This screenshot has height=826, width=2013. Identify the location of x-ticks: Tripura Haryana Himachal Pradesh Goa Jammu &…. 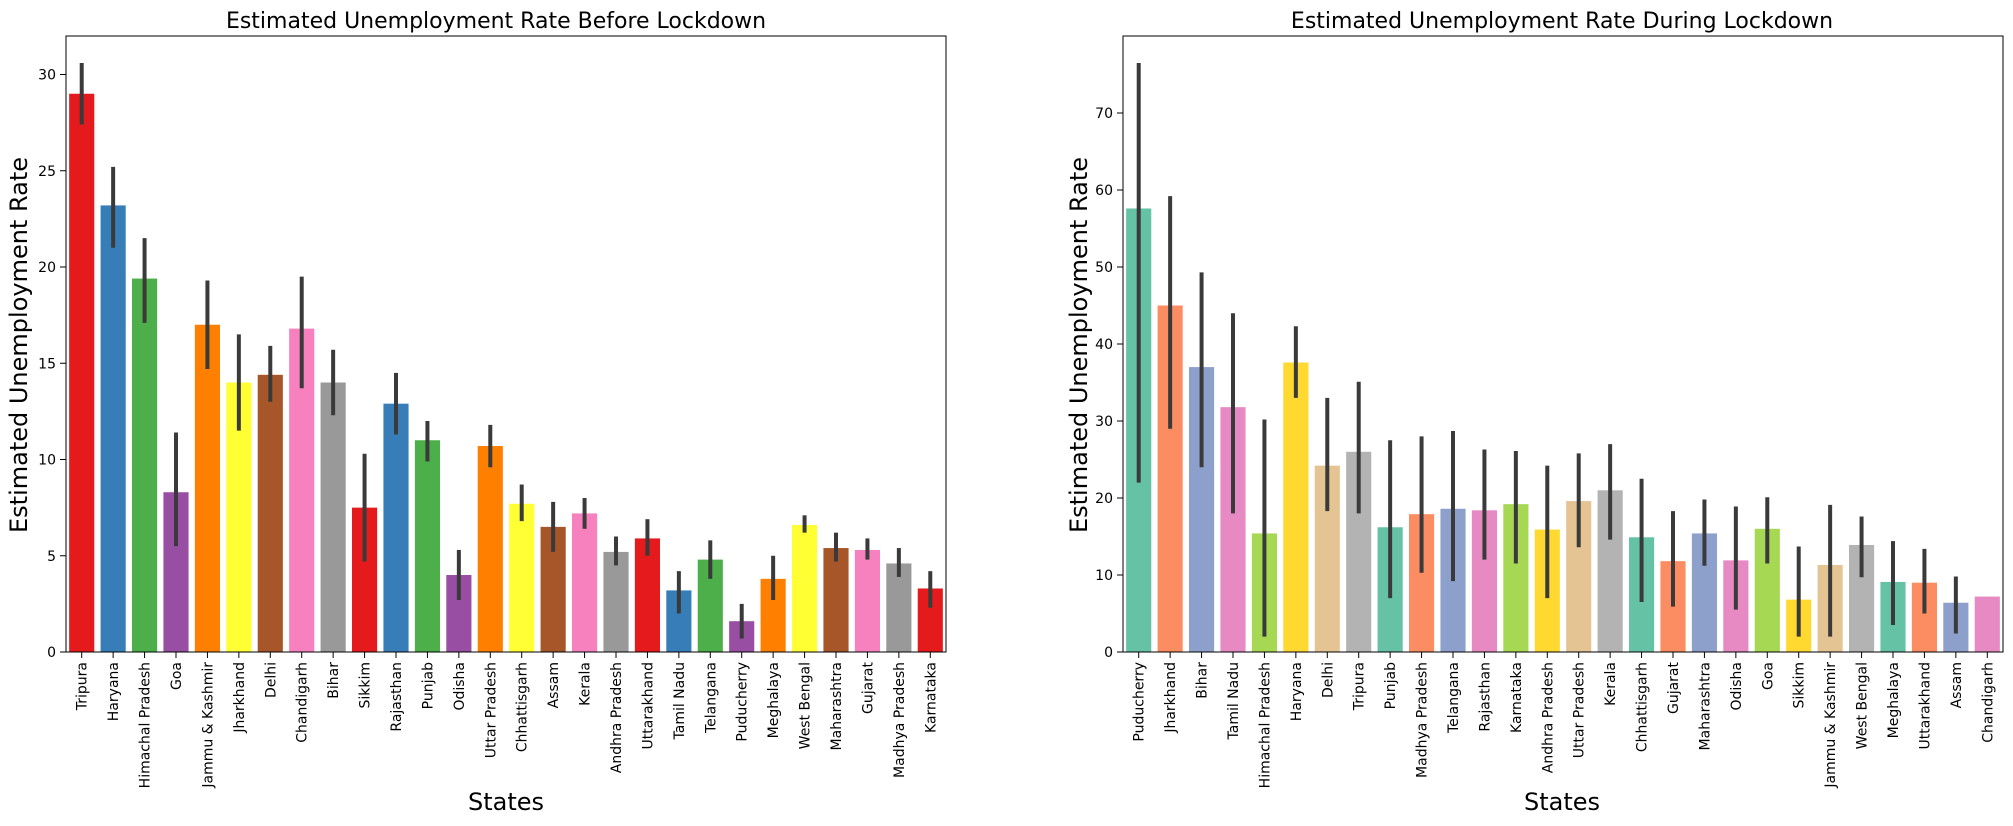
(507, 720).